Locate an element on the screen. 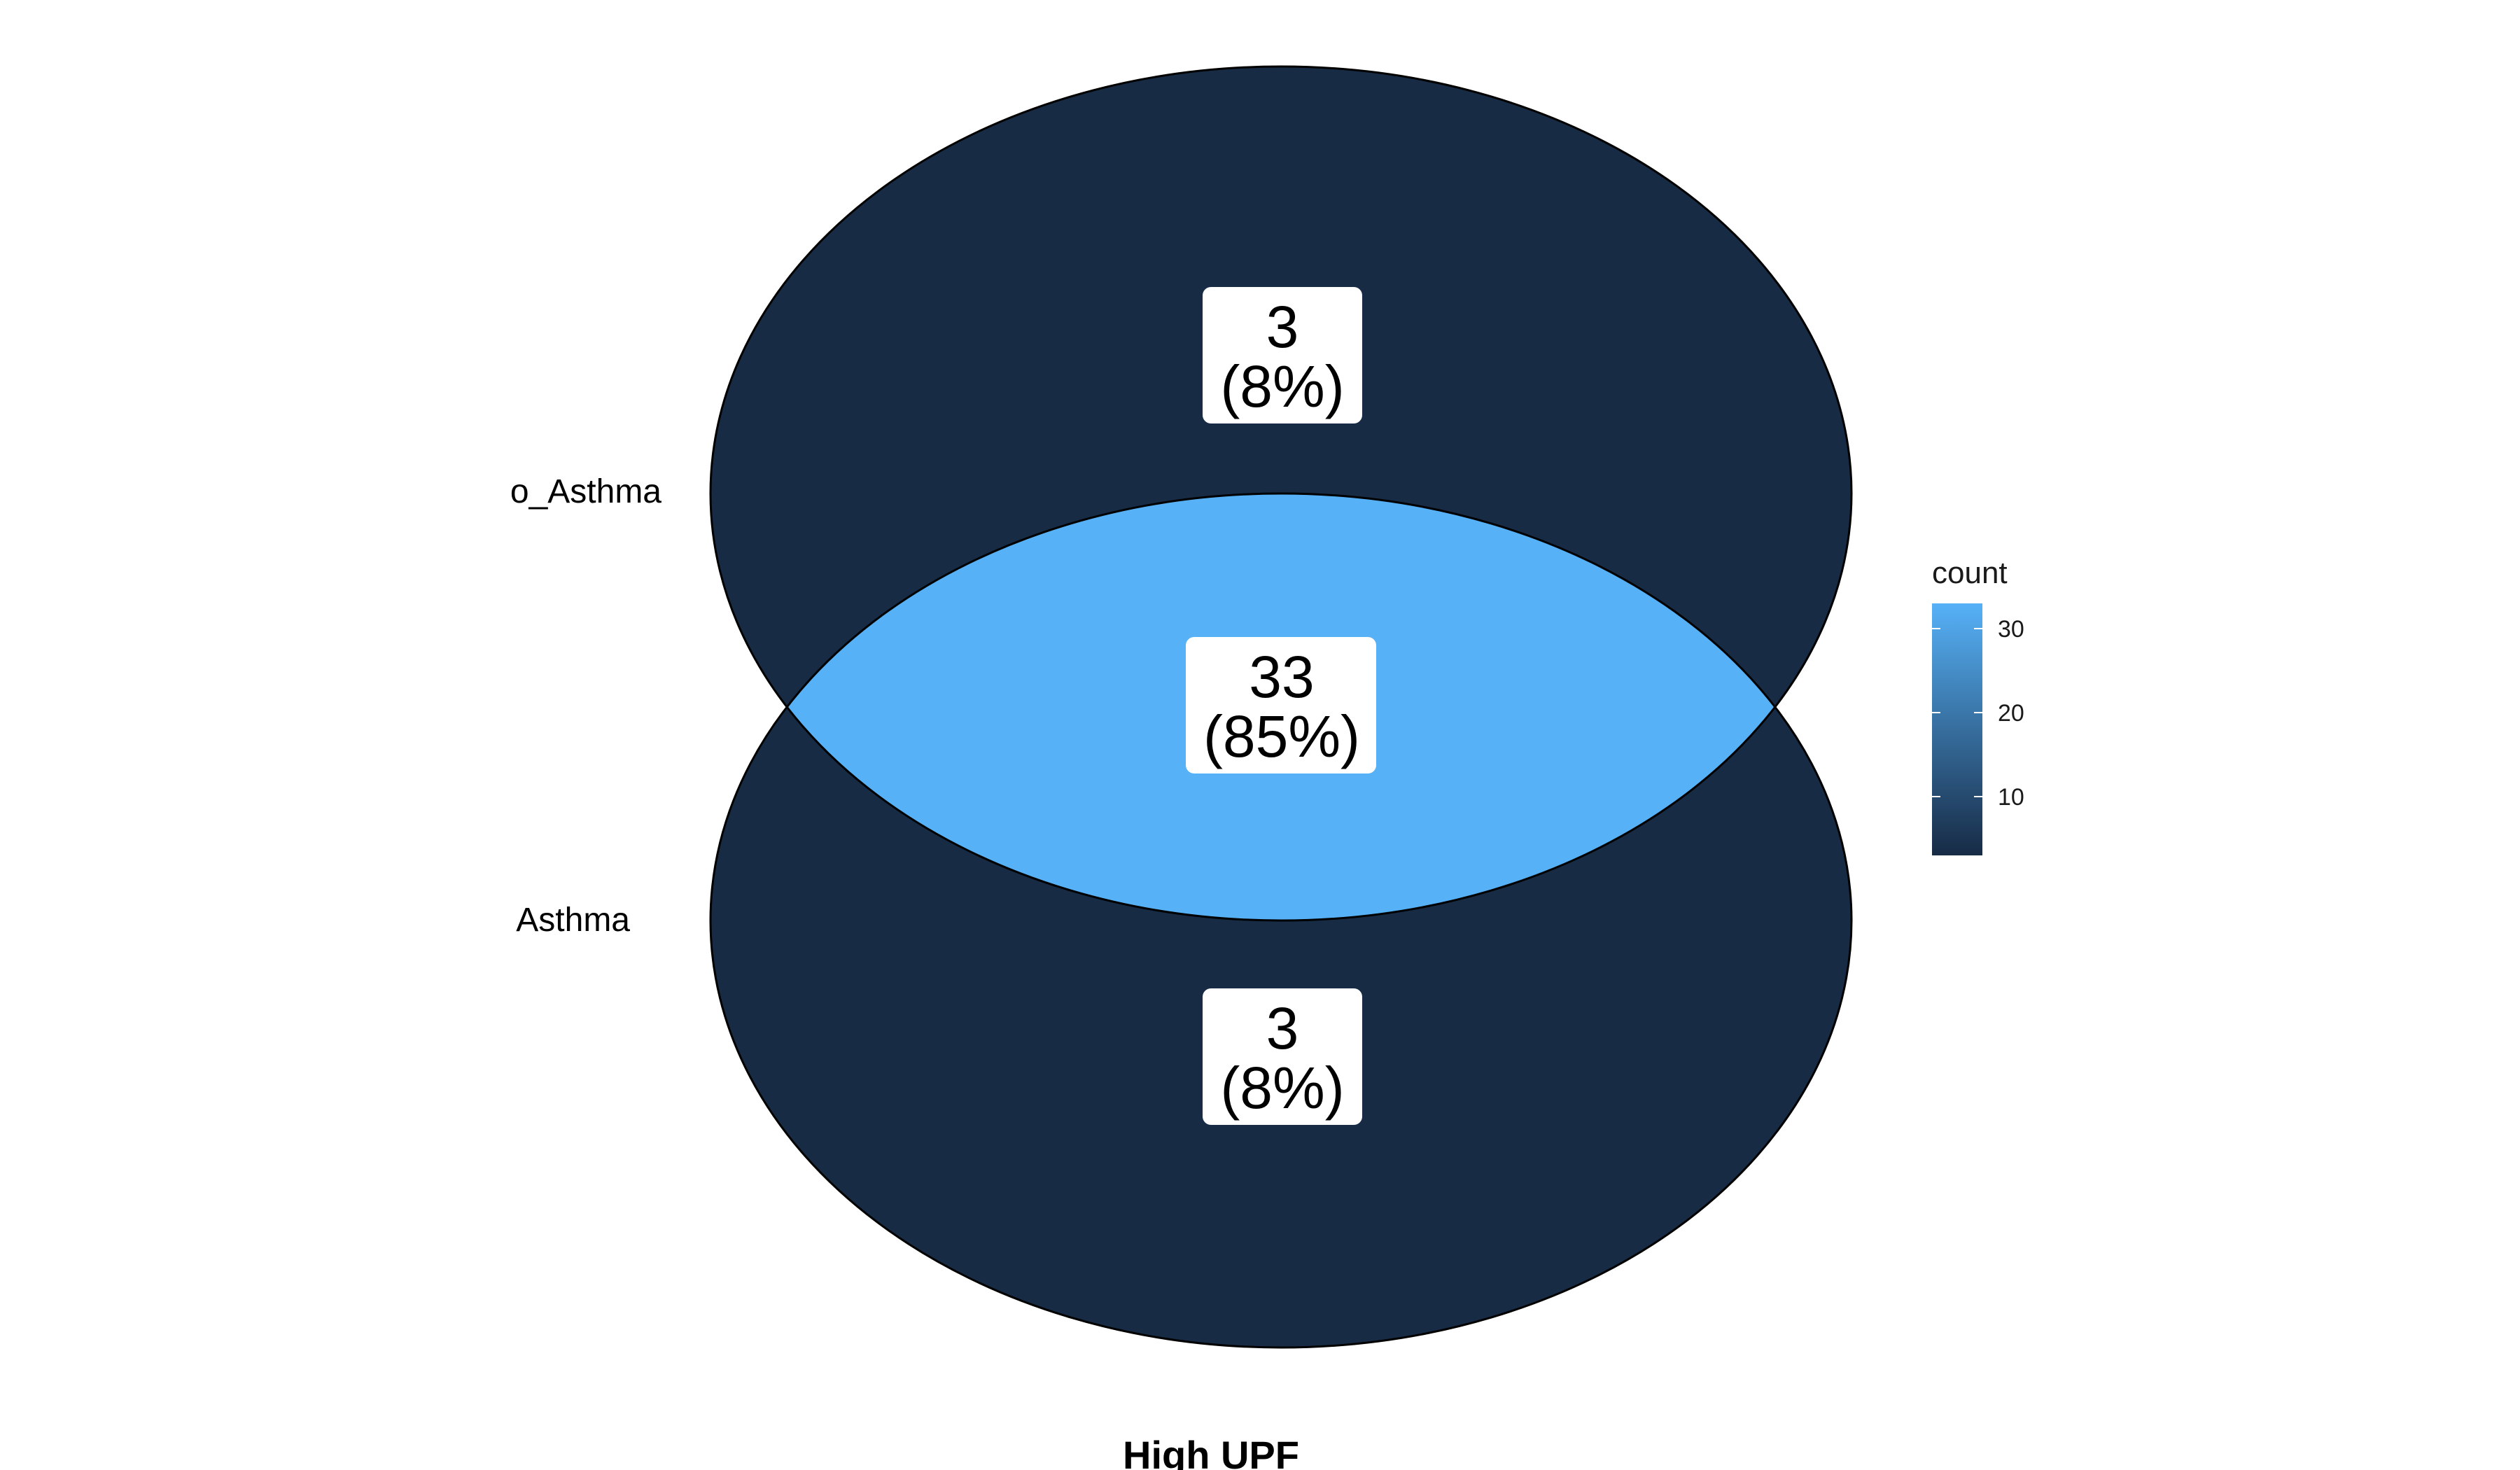 Image resolution: width=2520 pixels, height=1470 pixels. legend-ticks: 30 20 10 is located at coordinates (1978, 713).